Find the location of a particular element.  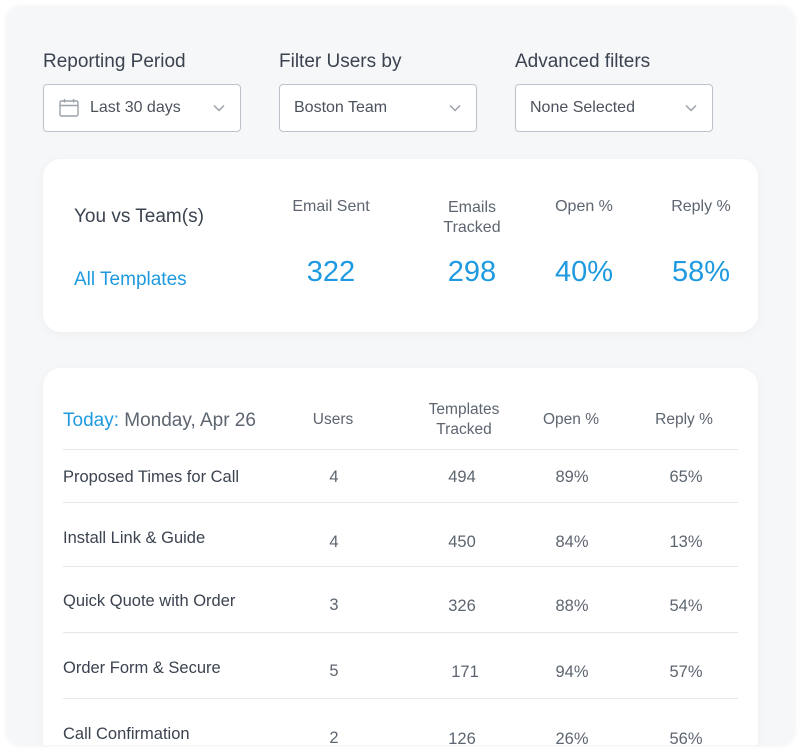

open-percent-value: 40% is located at coordinates (584, 272).